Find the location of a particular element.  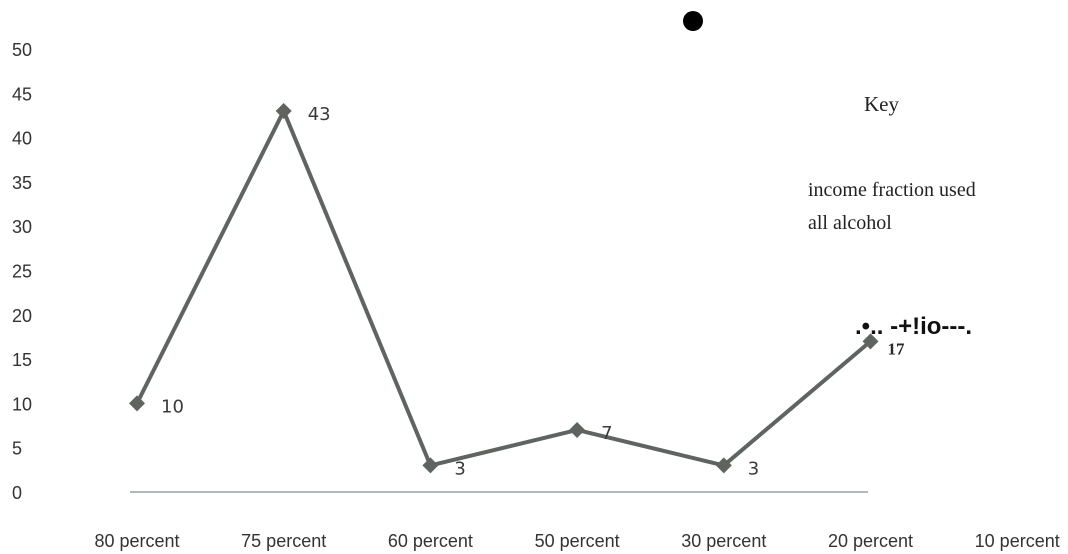

y-tick-label: 25 is located at coordinates (22, 272).